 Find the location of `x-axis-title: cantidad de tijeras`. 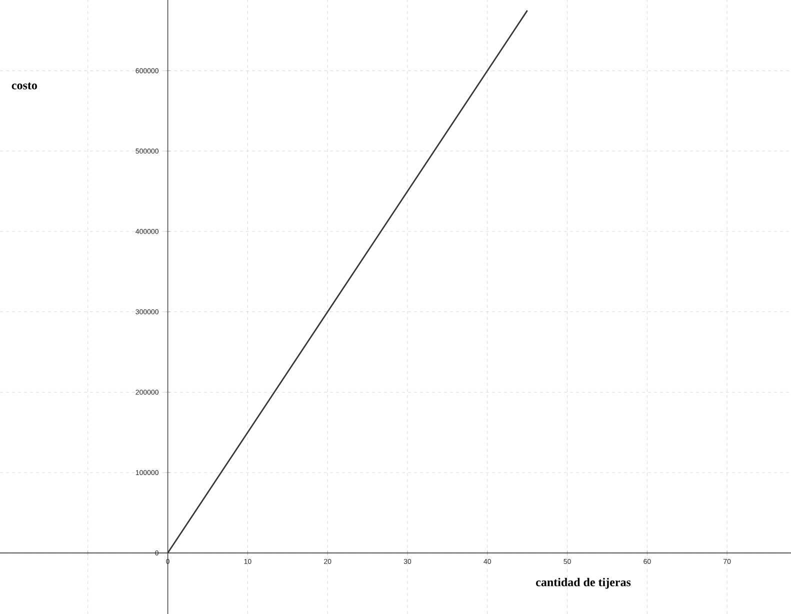

x-axis-title: cantidad de tijeras is located at coordinates (583, 583).